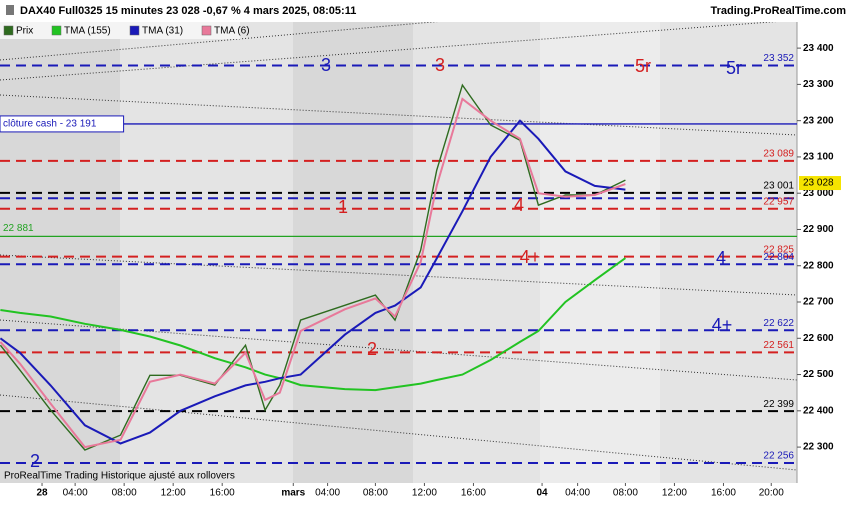 The image size is (850, 505). Describe the element at coordinates (778, 11) in the screenshot. I see `source: Trading.ProRealTime.com` at that location.